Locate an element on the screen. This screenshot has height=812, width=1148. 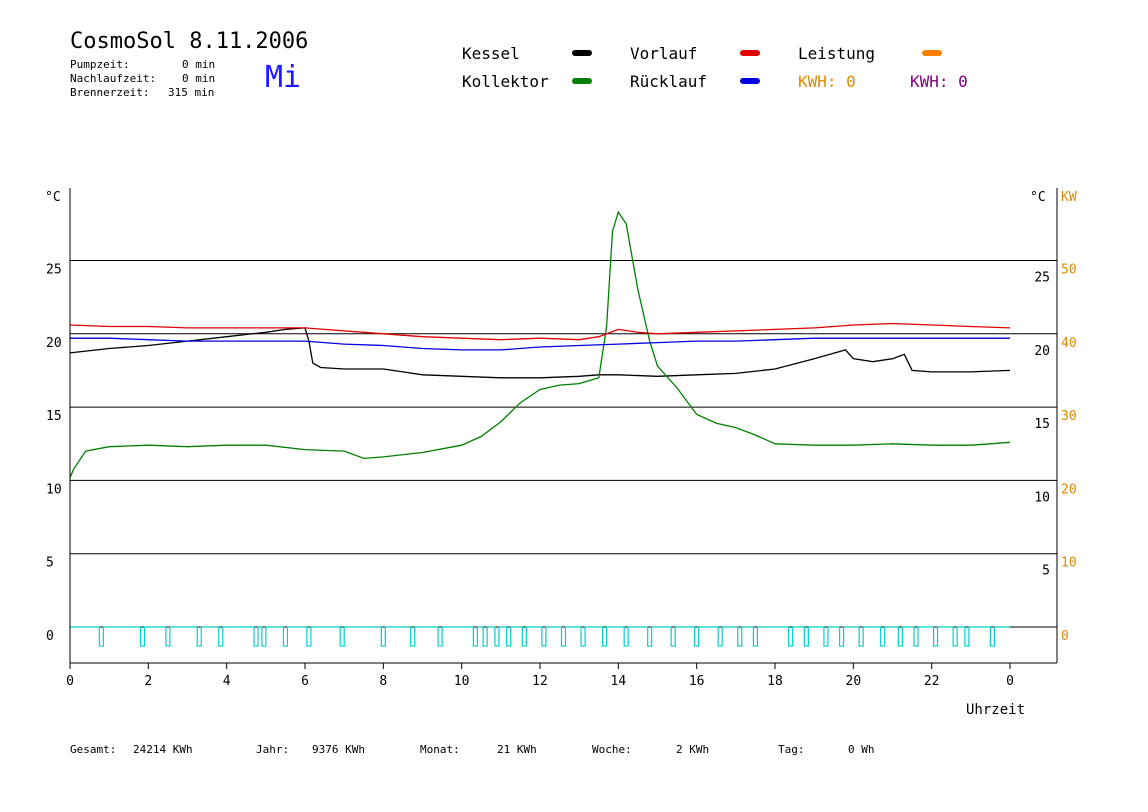
legend-leistung-label: Leistung is located at coordinates (837, 53).